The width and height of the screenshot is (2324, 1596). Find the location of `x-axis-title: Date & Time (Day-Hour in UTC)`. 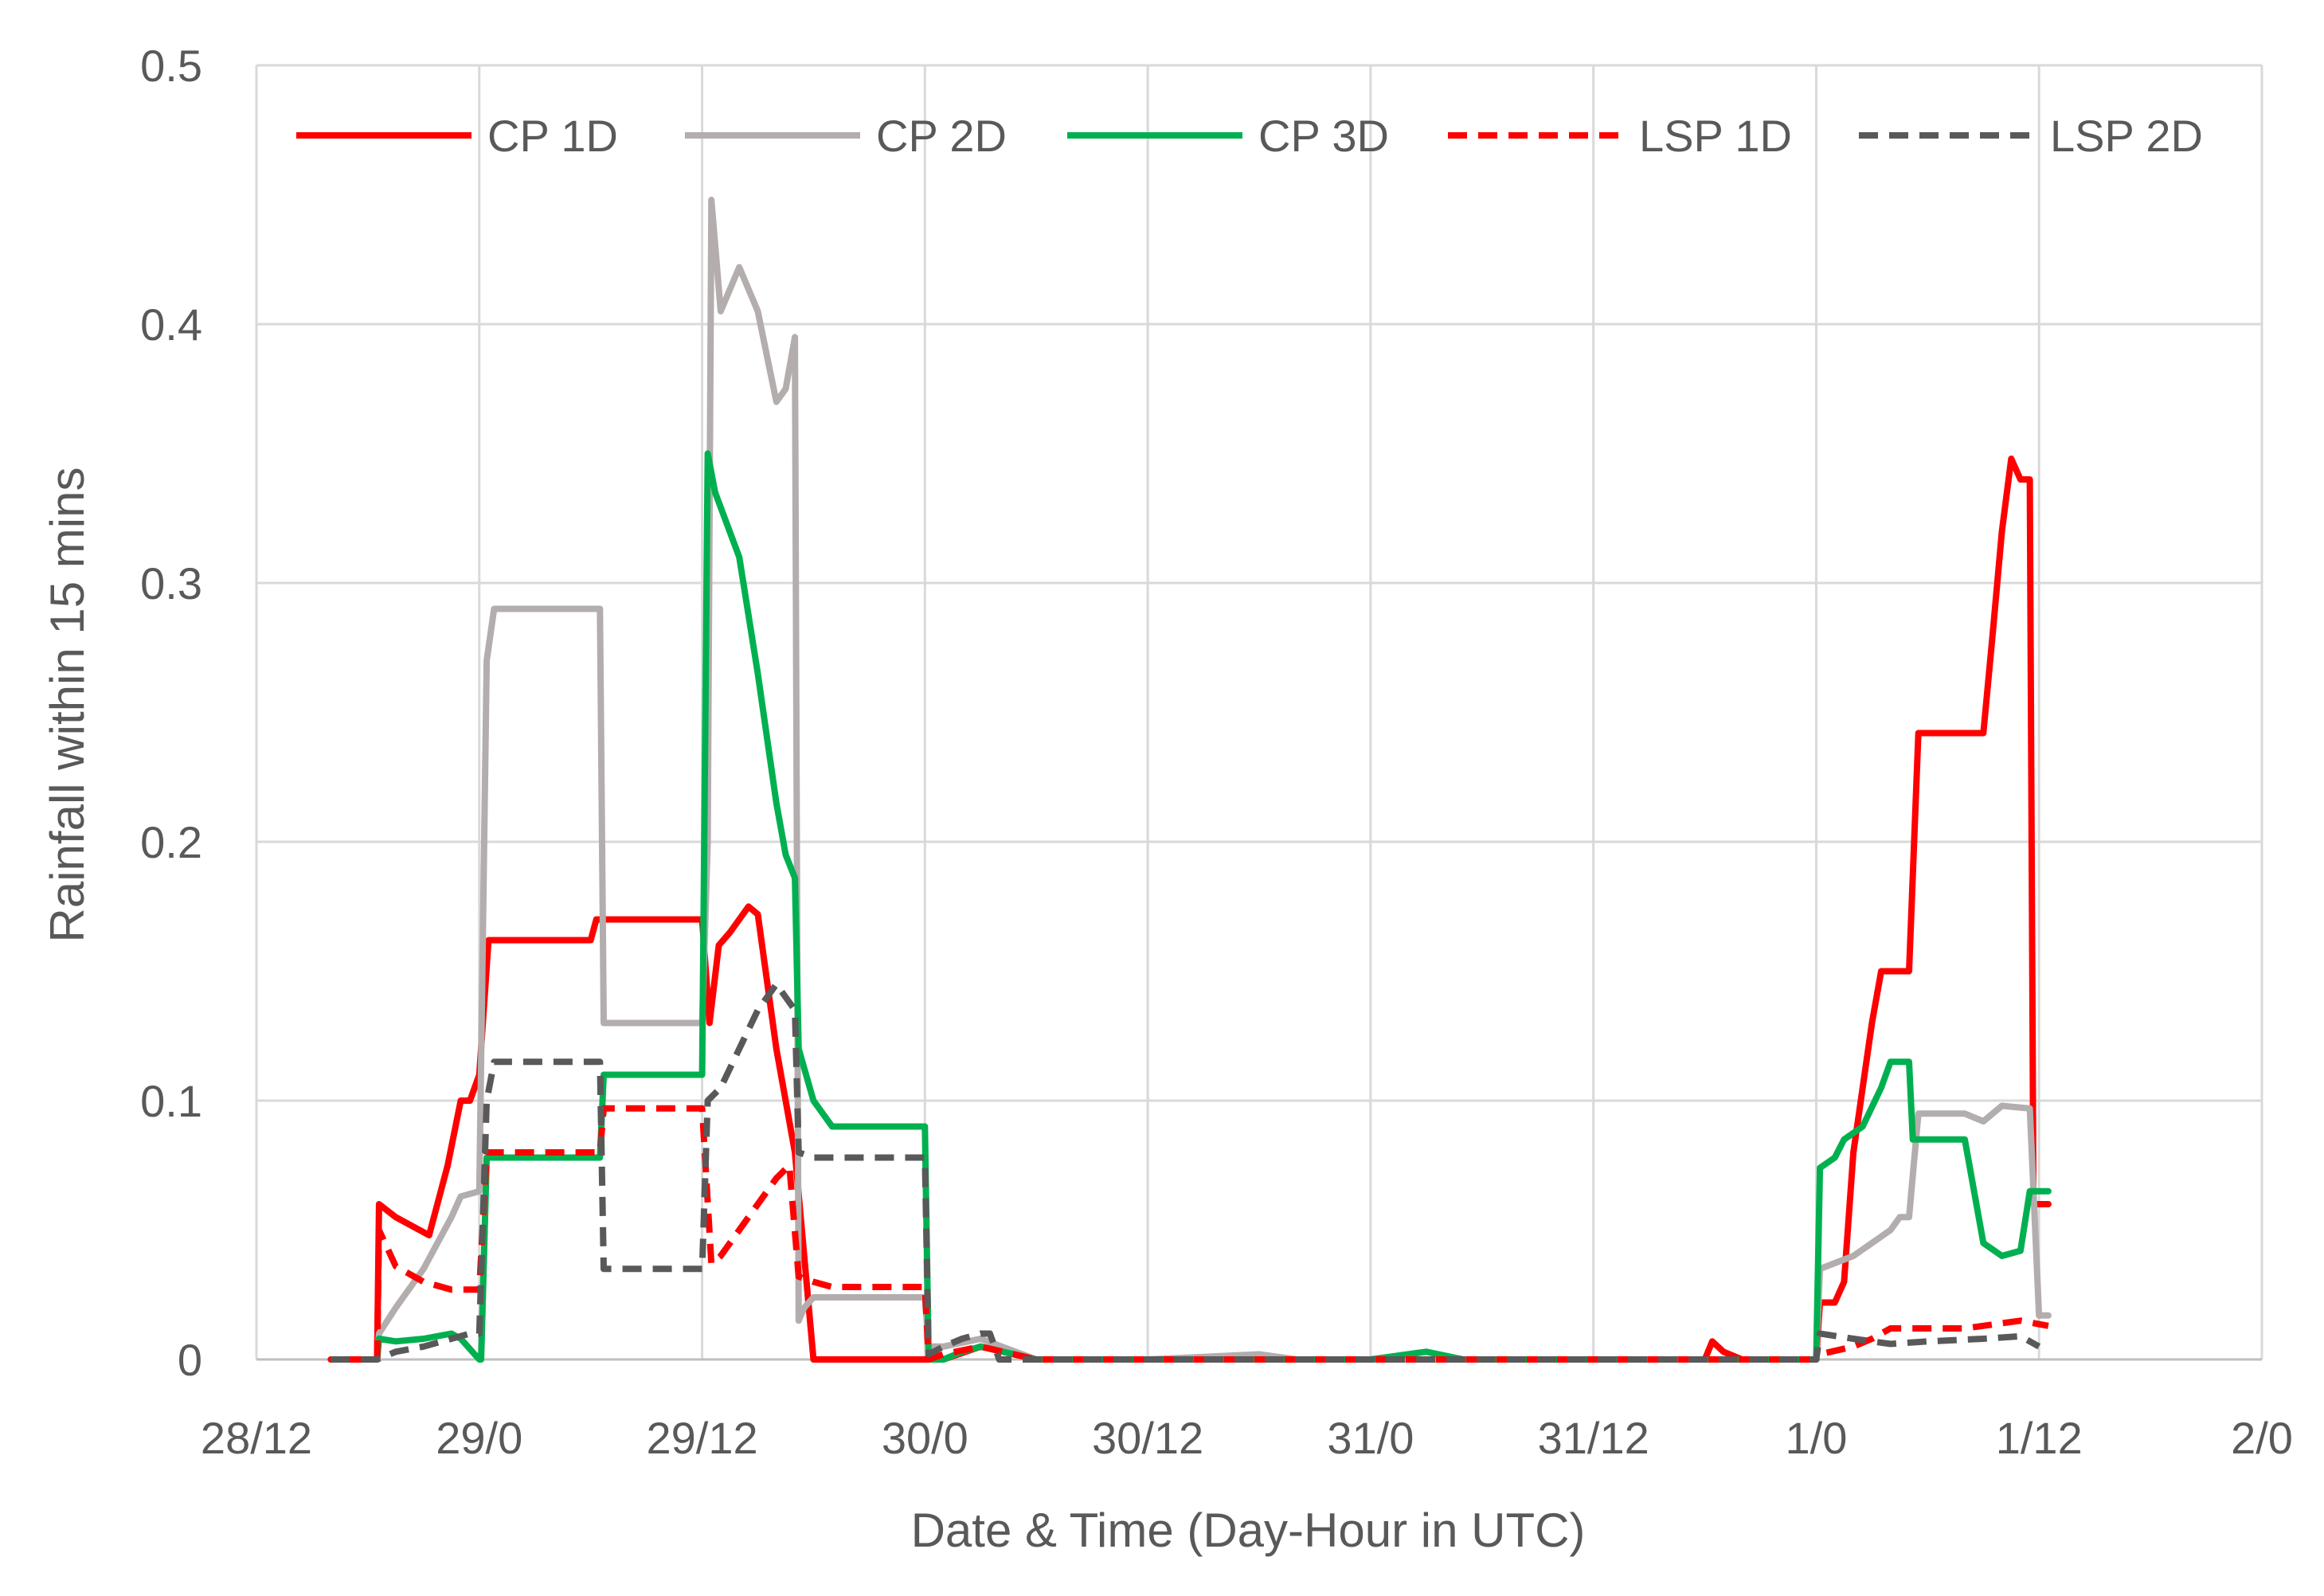

x-axis-title: Date & Time (Day-Hour in UTC) is located at coordinates (1248, 1530).